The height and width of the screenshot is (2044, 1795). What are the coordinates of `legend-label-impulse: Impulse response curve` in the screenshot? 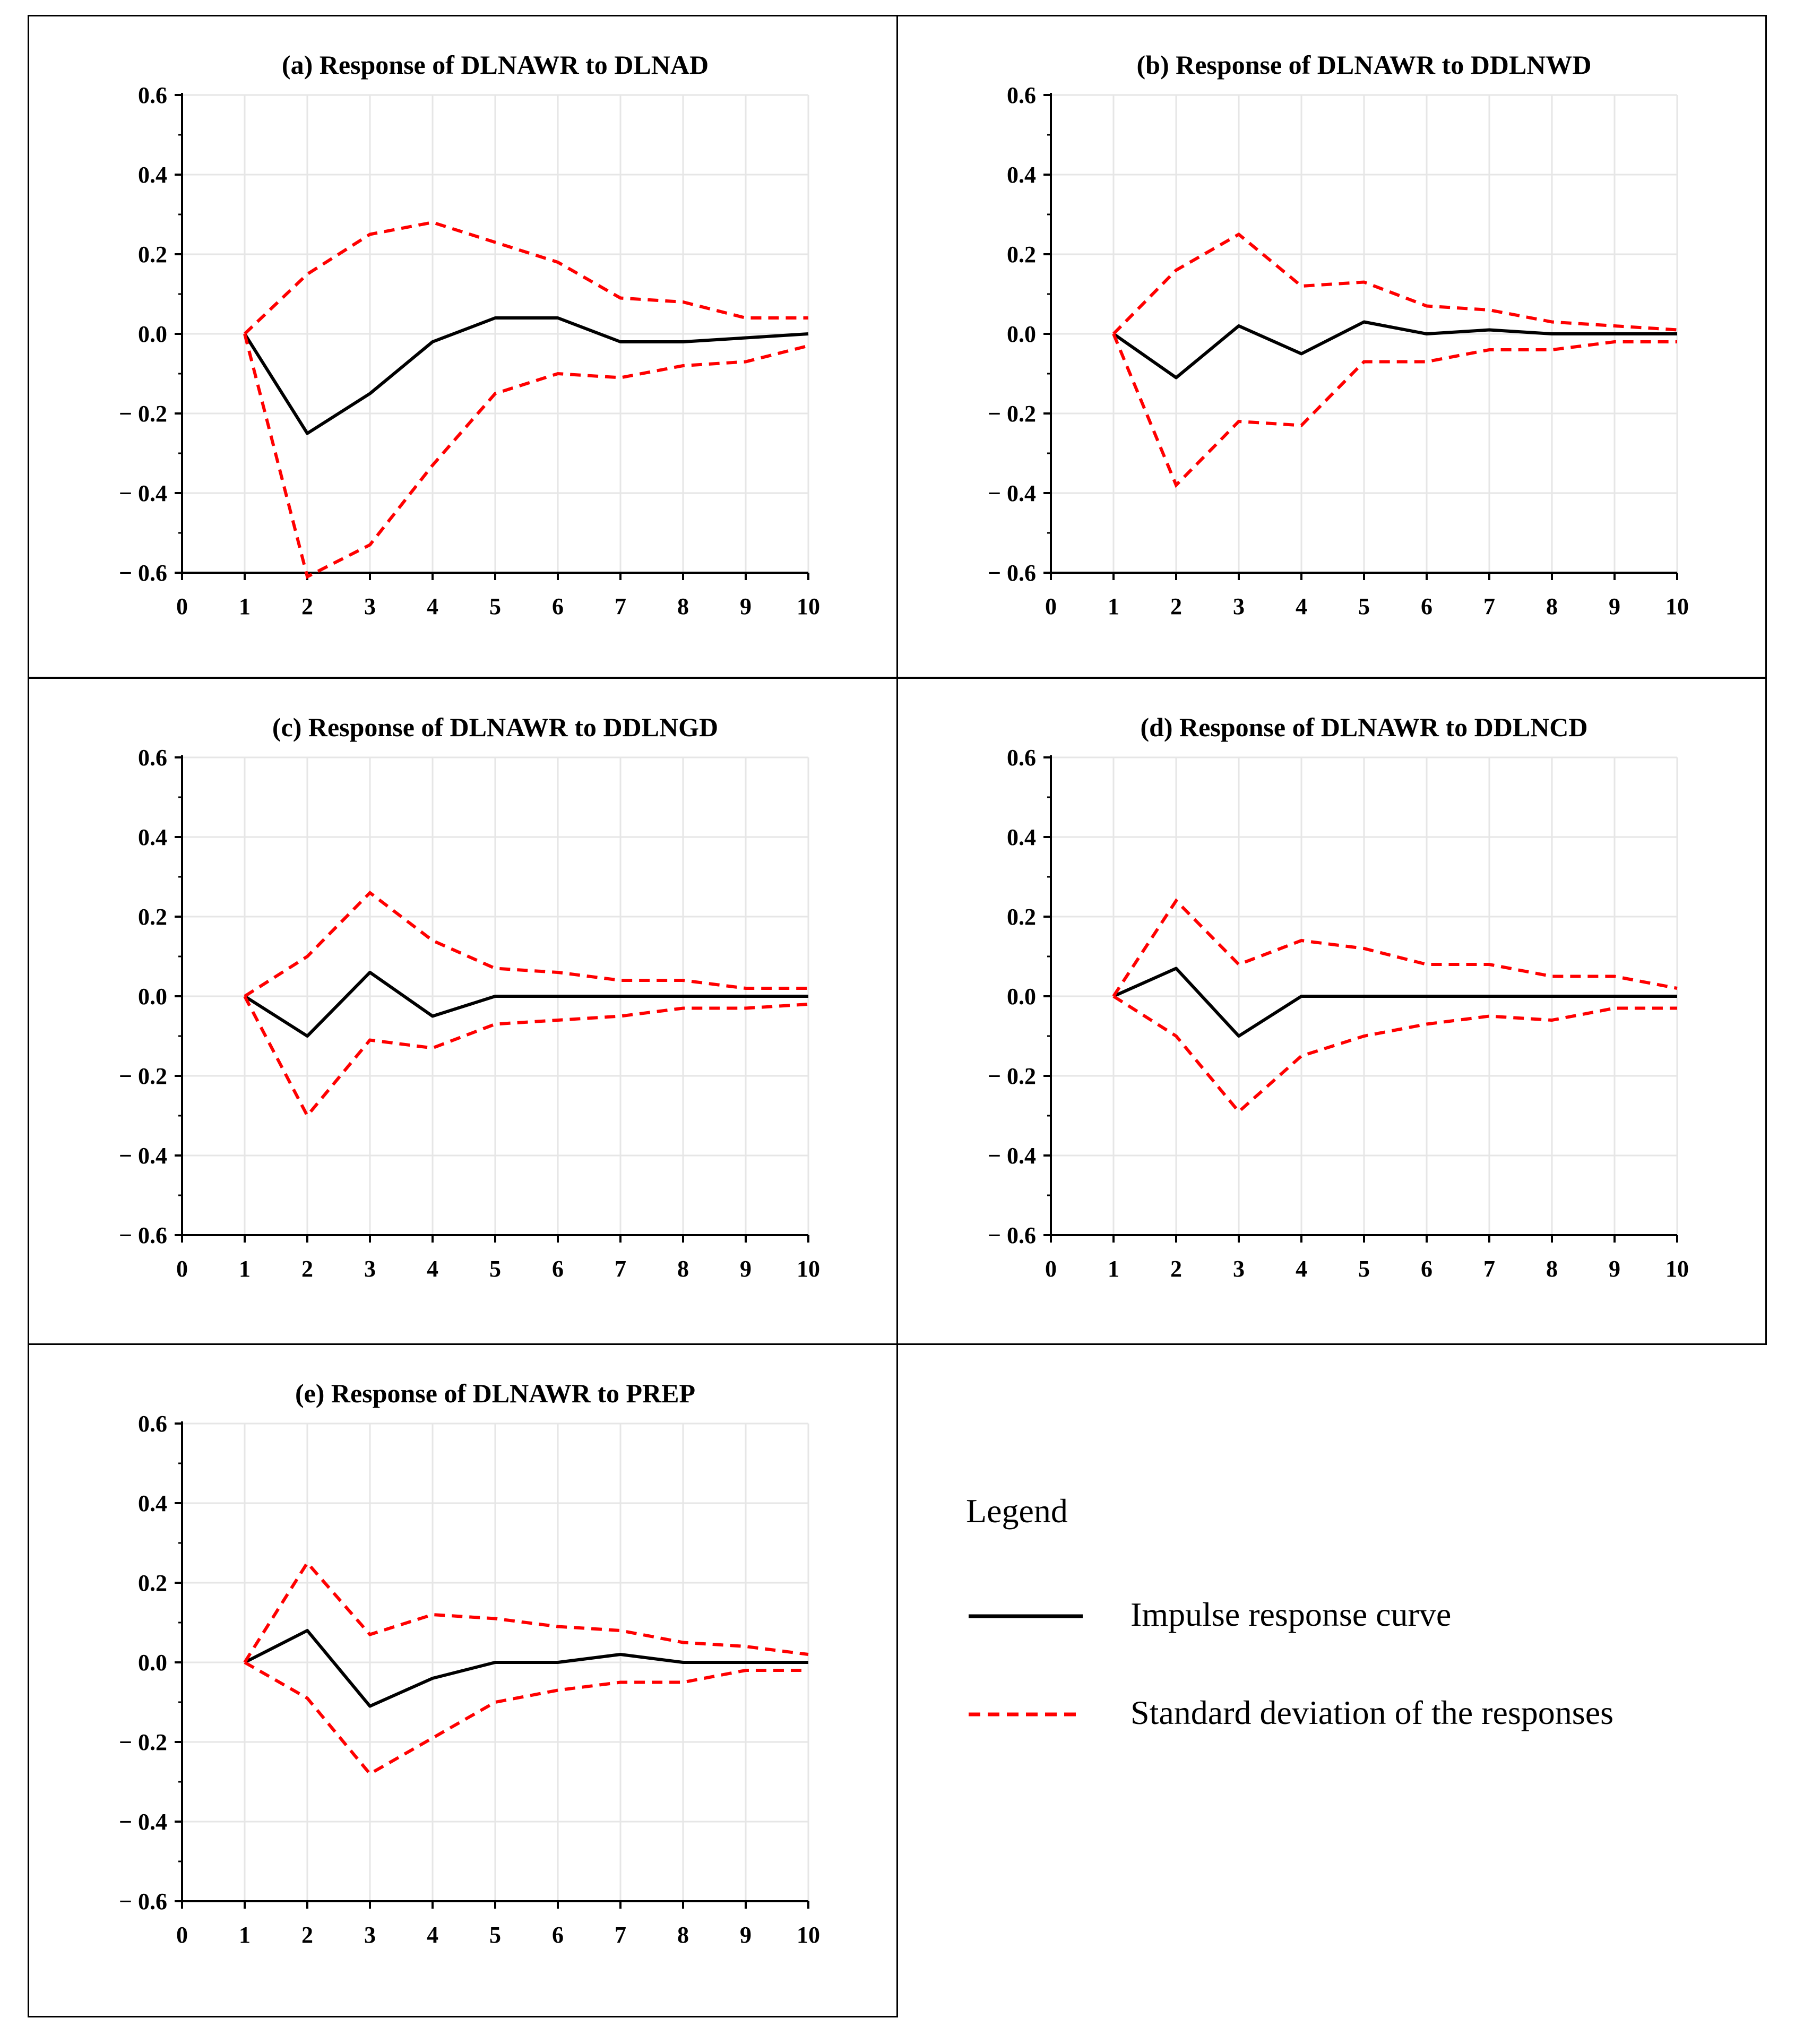 It's located at (1291, 1614).